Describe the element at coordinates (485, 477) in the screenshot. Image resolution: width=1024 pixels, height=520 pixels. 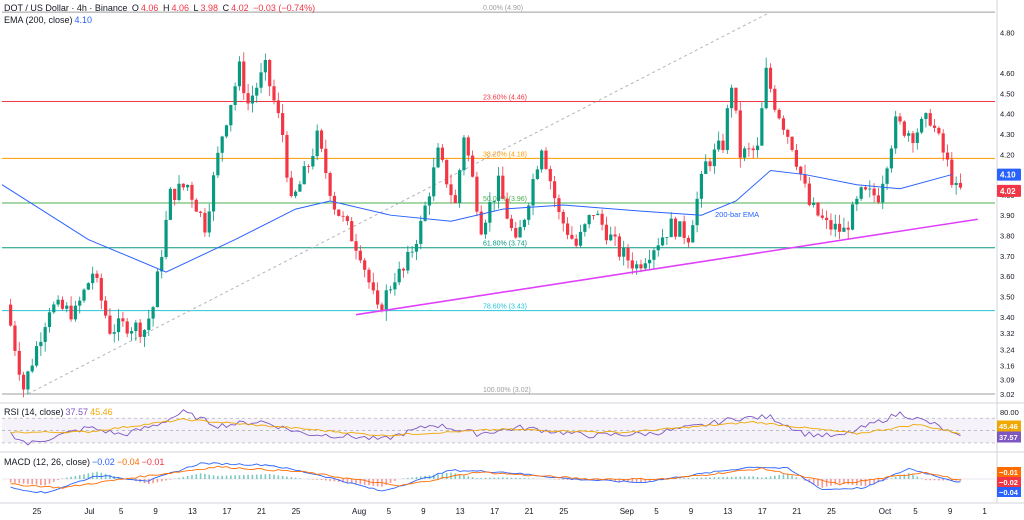
I see `macd-signal-line` at that location.